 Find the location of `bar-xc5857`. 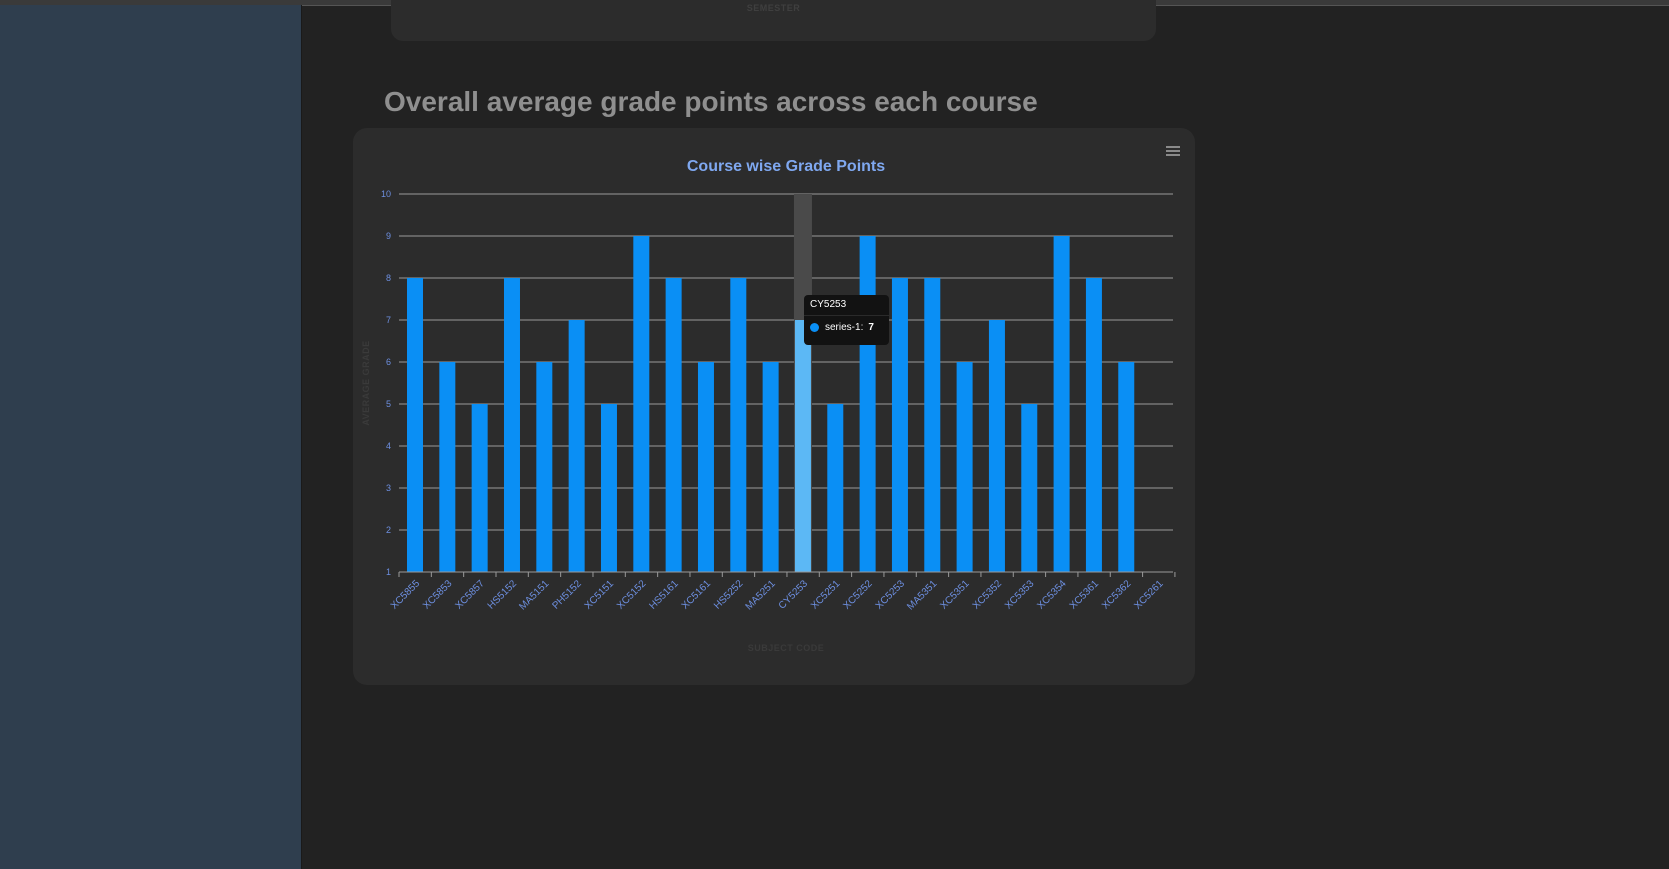

bar-xc5857 is located at coordinates (479, 488).